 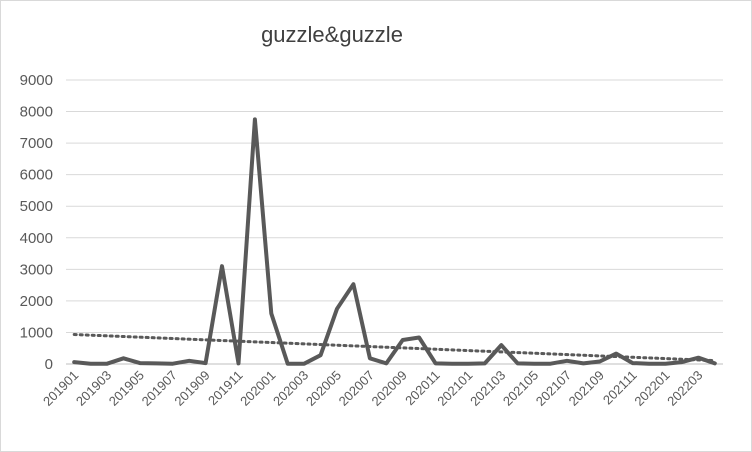 What do you see at coordinates (553, 388) in the screenshot?
I see `x-tick-label: 202107` at bounding box center [553, 388].